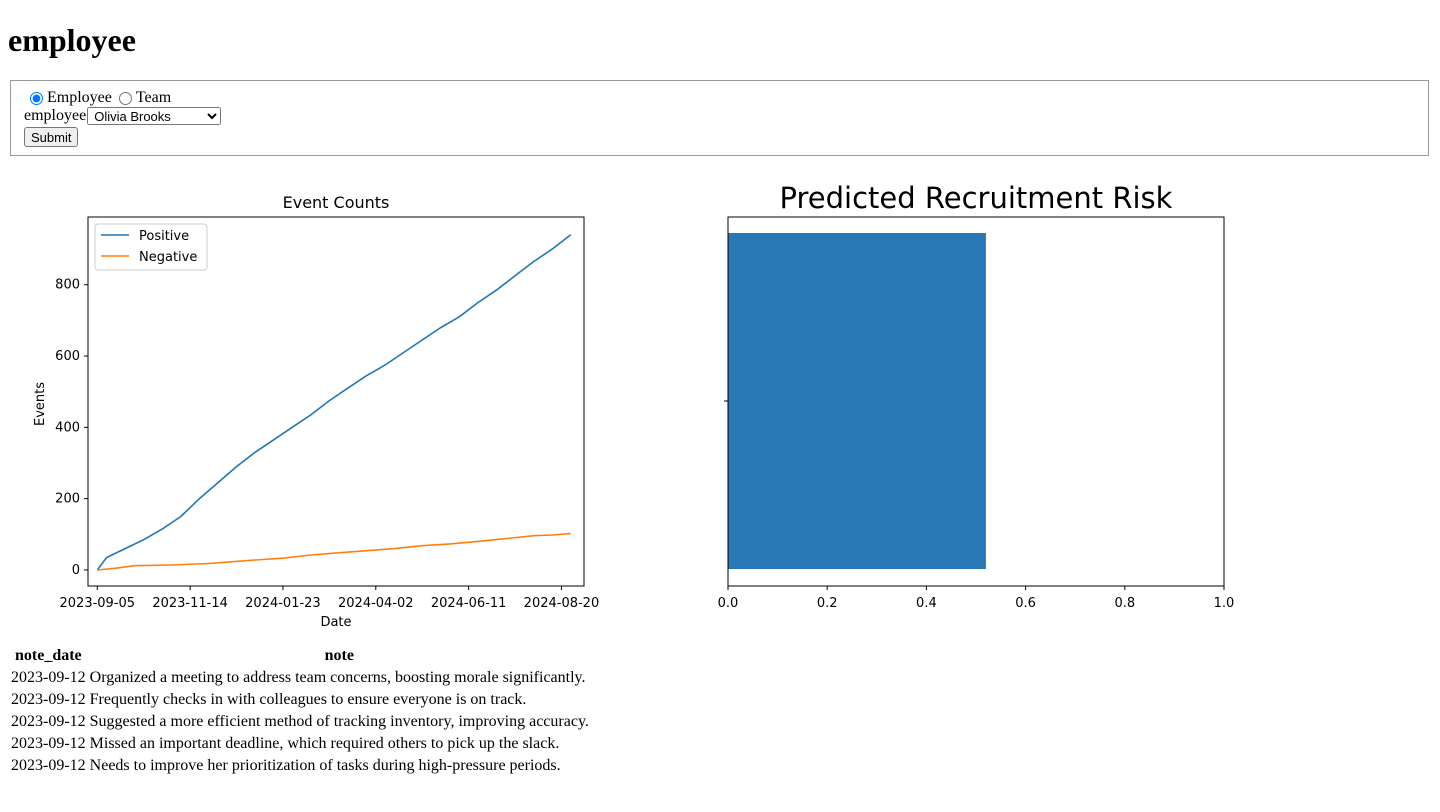 The width and height of the screenshot is (1440, 812). I want to click on x-tick-label: 0.2, so click(827, 603).